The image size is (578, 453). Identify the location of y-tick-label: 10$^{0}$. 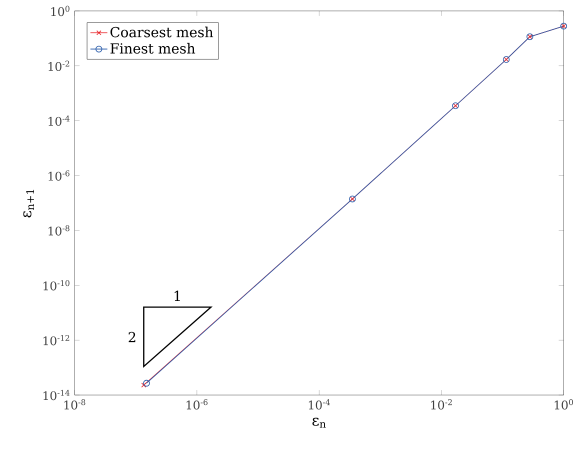
(60, 11).